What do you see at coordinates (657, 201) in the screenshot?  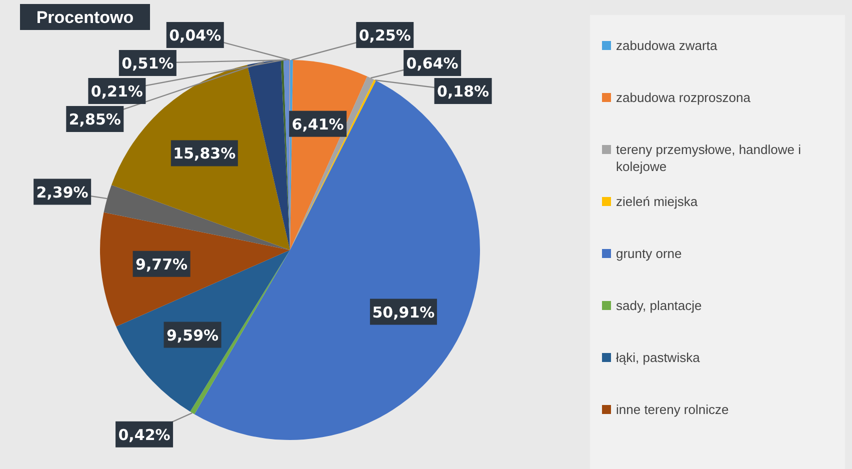 I see `legend-label: zieleń miejska` at bounding box center [657, 201].